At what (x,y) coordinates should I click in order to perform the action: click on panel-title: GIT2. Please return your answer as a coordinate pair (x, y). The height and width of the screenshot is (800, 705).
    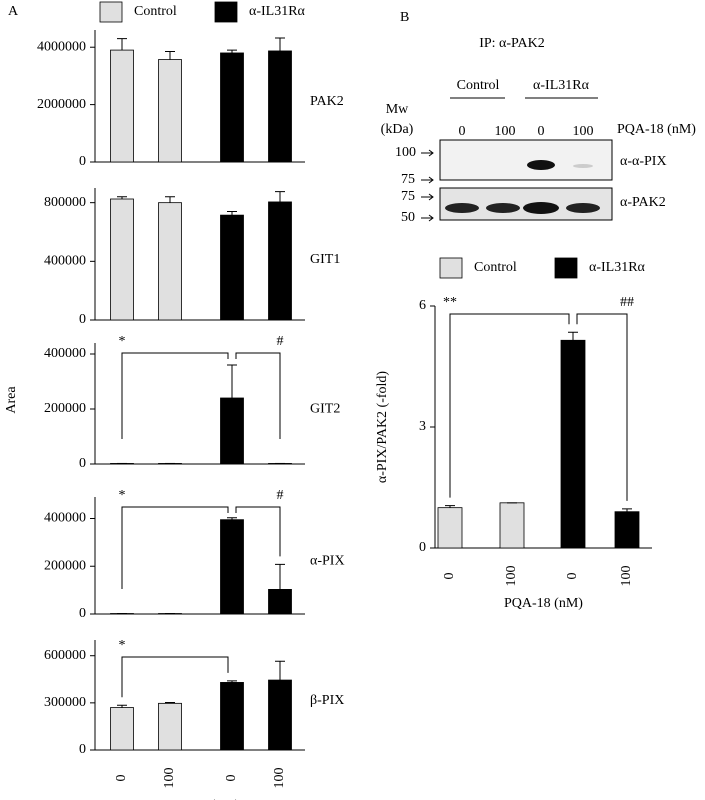
    Looking at the image, I should click on (325, 409).